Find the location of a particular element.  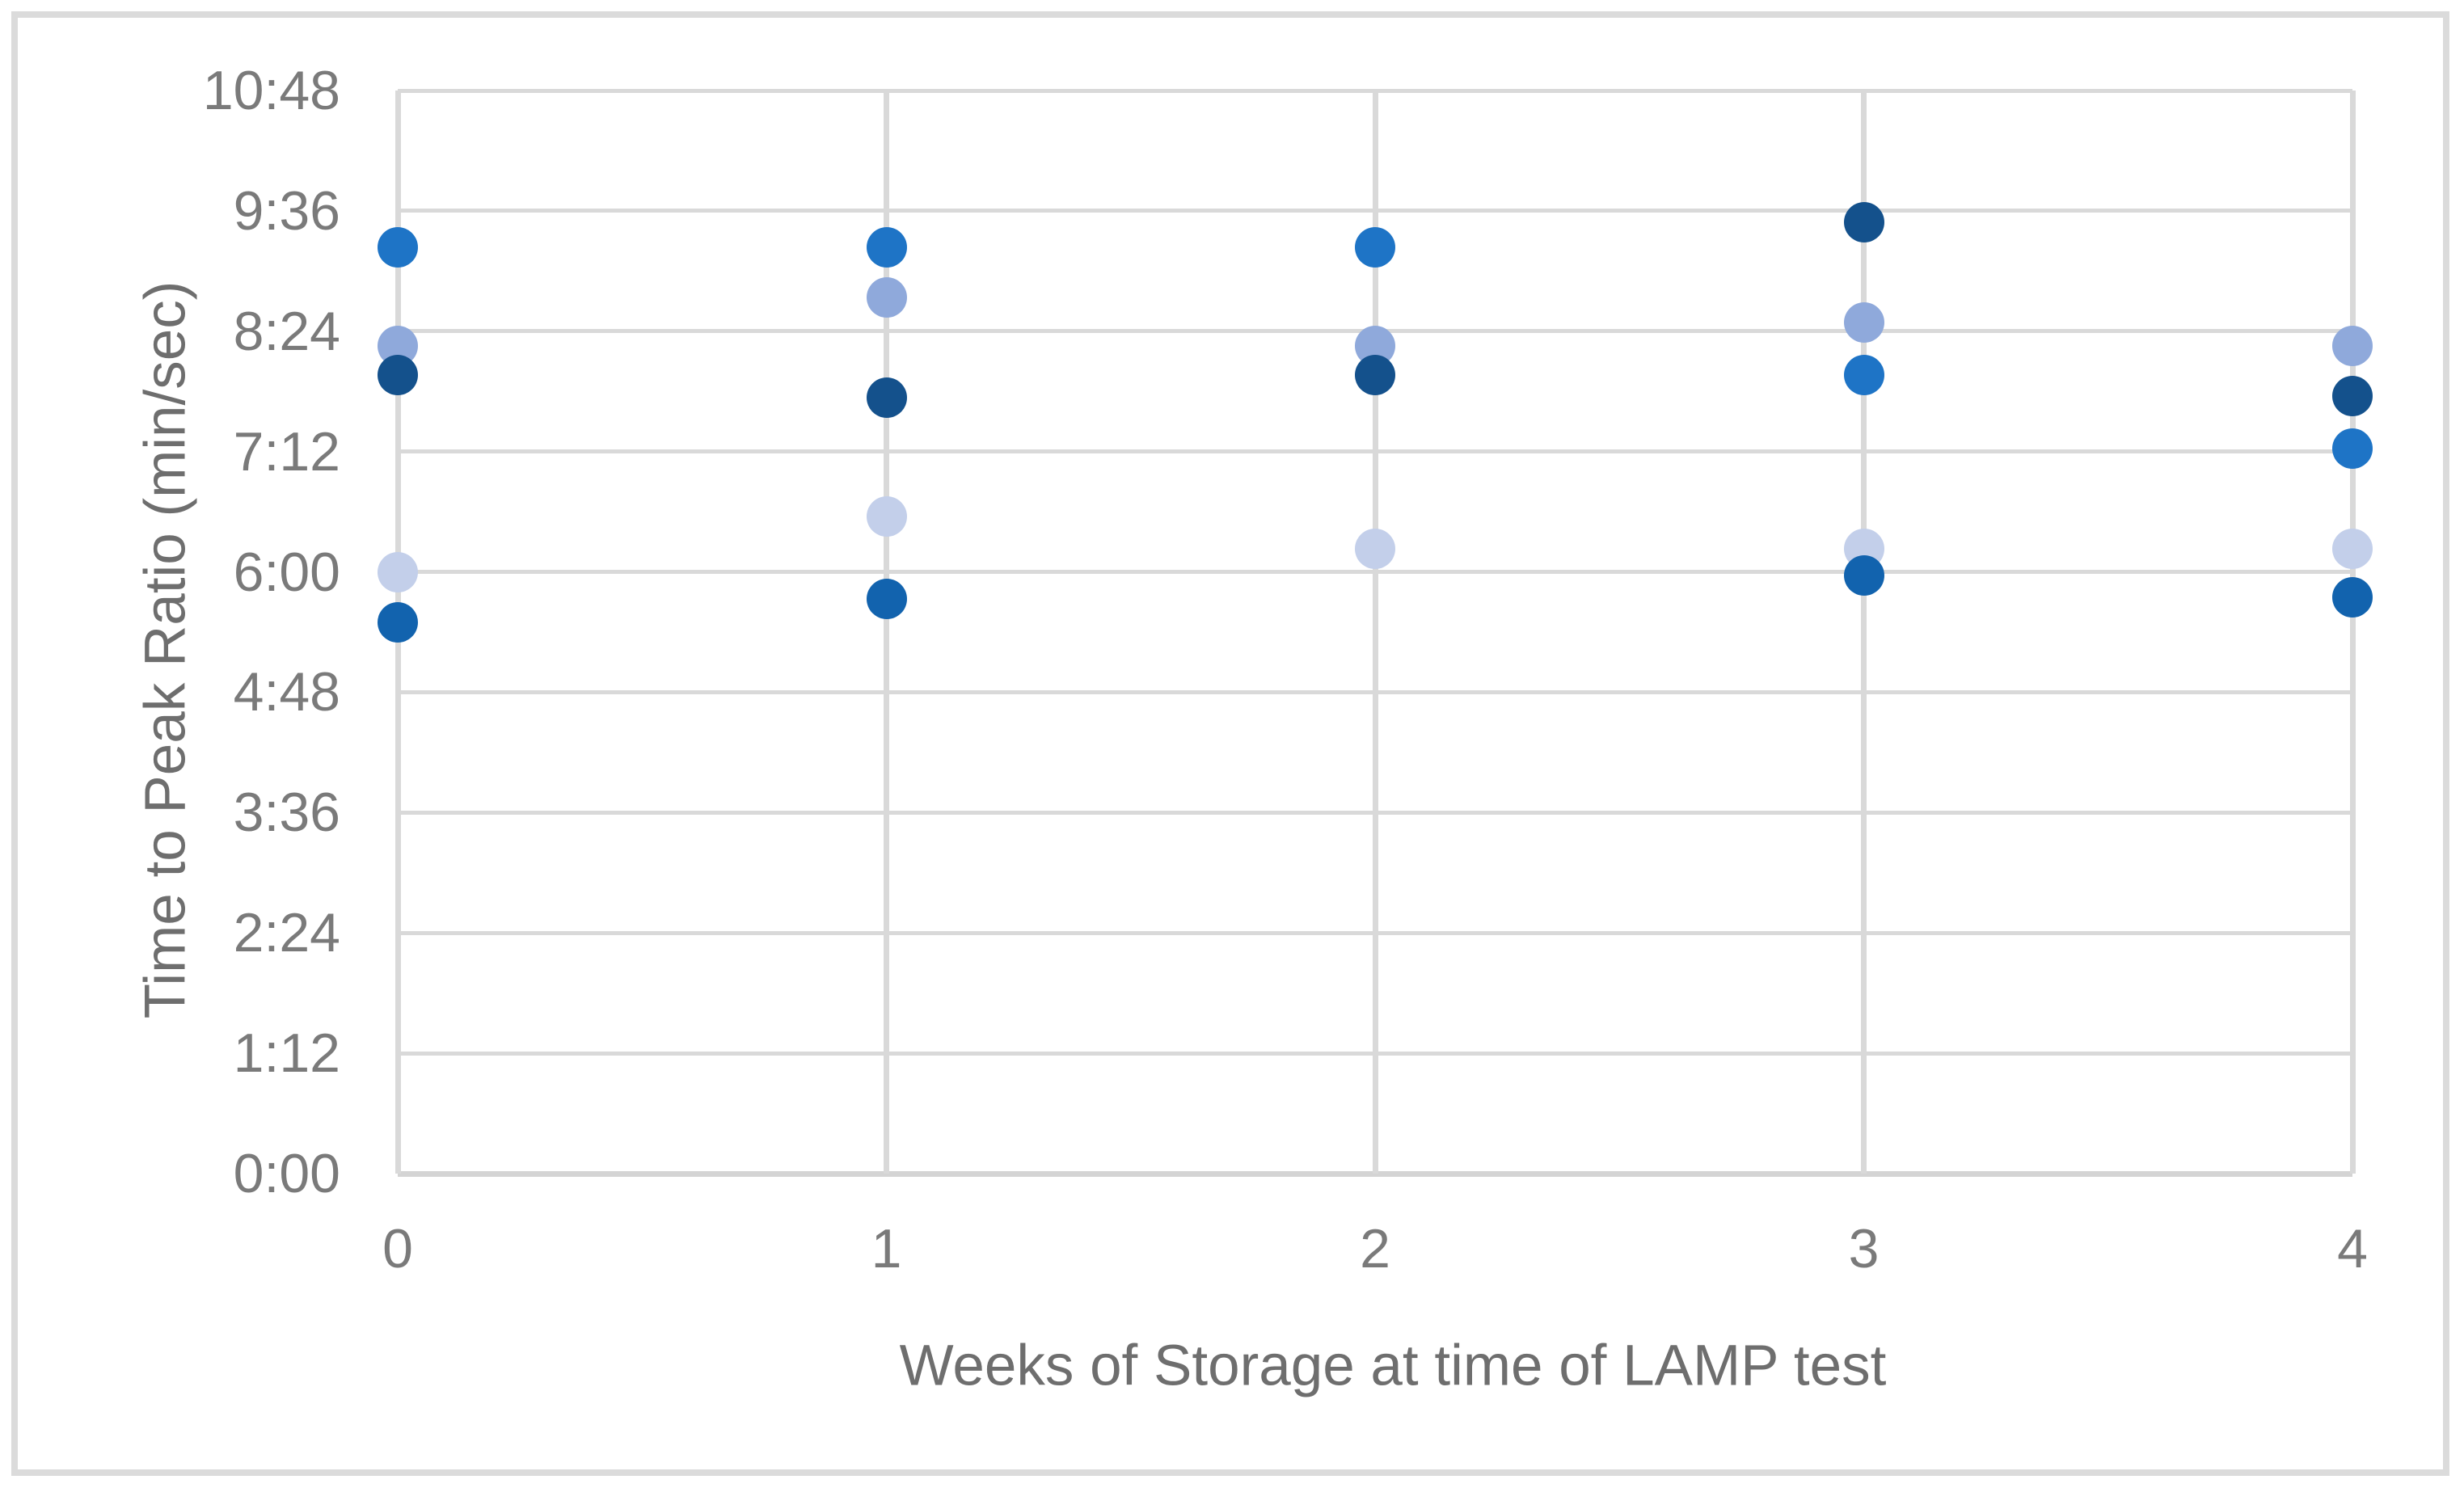

x-axis-title: Weeks of Storage at time of LAMP test is located at coordinates (1393, 1366).